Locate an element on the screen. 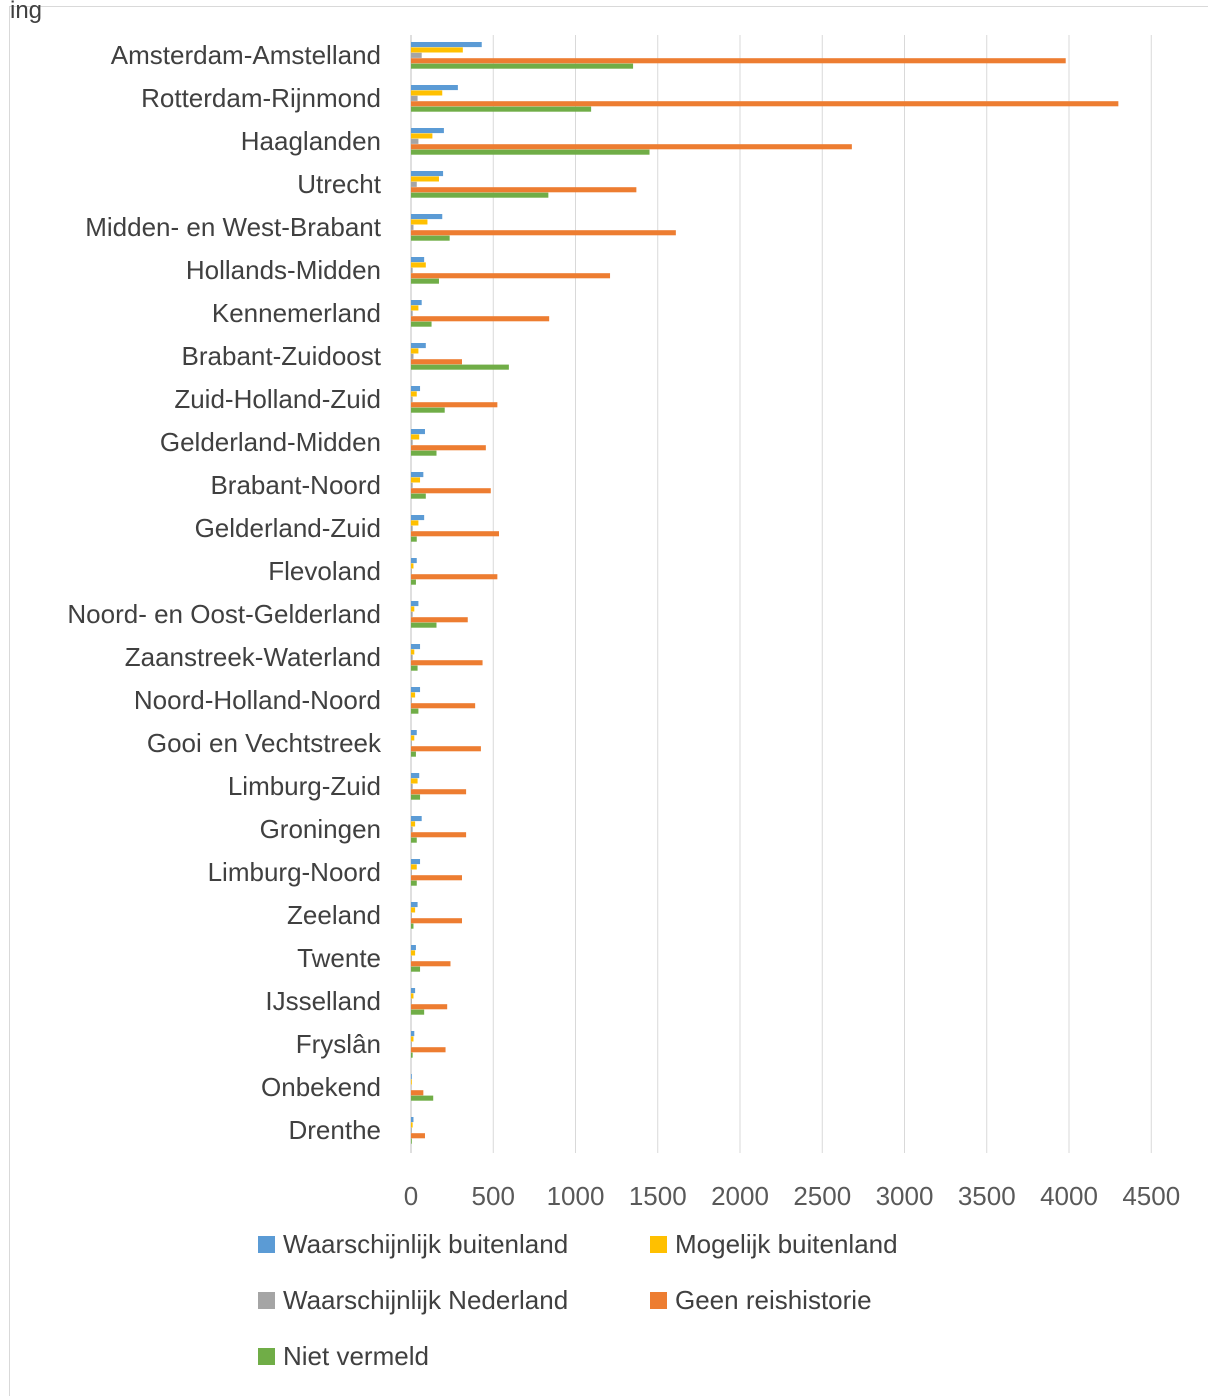 This screenshot has width=1208, height=1396. y-category-label: Gelderland-Midden is located at coordinates (270, 442).